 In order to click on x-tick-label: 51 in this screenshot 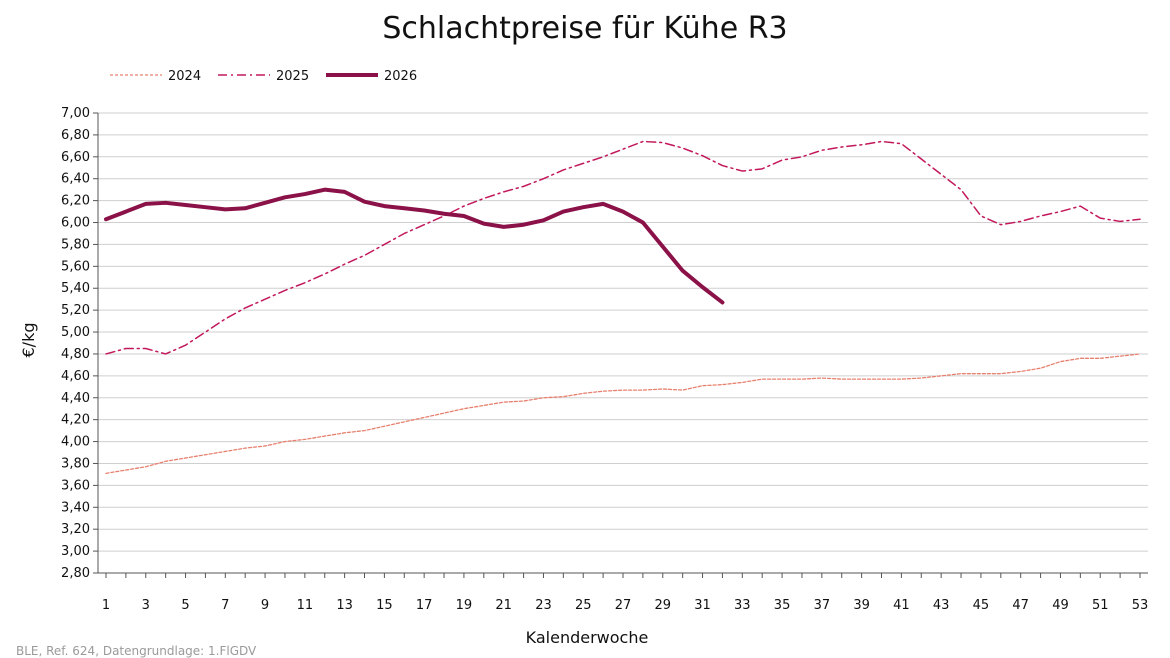, I will do `click(1100, 605)`.